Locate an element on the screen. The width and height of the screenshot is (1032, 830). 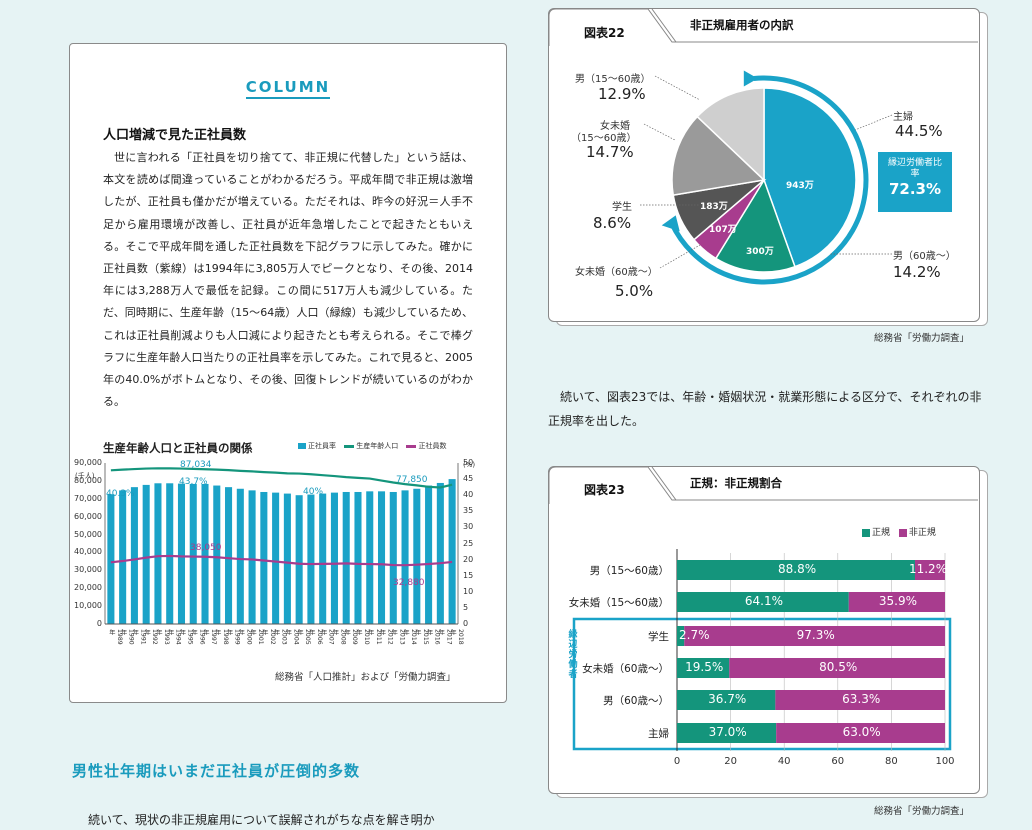
row-label: 女未婚（60歳〜） is located at coordinates (625, 669).